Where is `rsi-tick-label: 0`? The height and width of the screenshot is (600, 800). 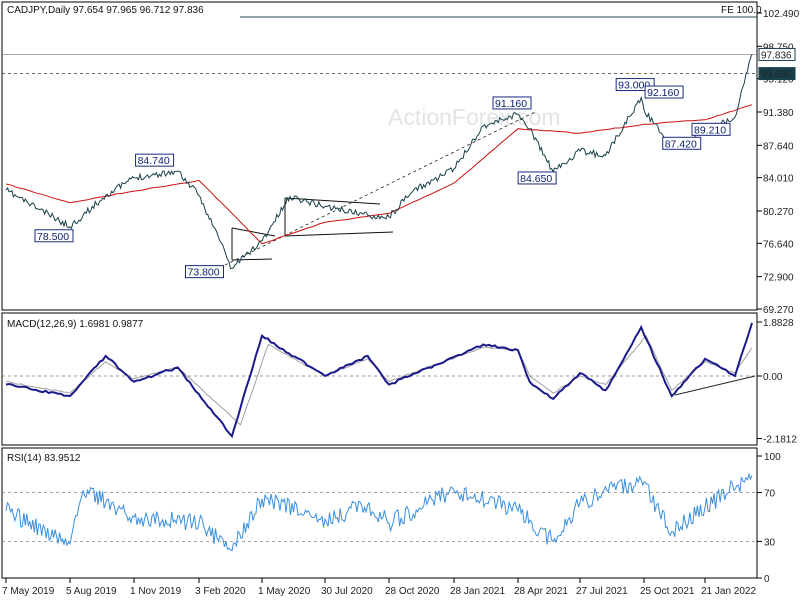
rsi-tick-label: 0 is located at coordinates (767, 579).